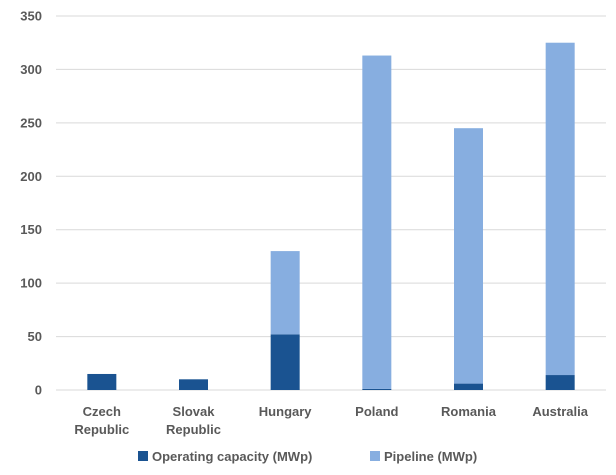 The height and width of the screenshot is (475, 616). Describe the element at coordinates (375, 456) in the screenshot. I see `legend-swatch-pipeline` at that location.